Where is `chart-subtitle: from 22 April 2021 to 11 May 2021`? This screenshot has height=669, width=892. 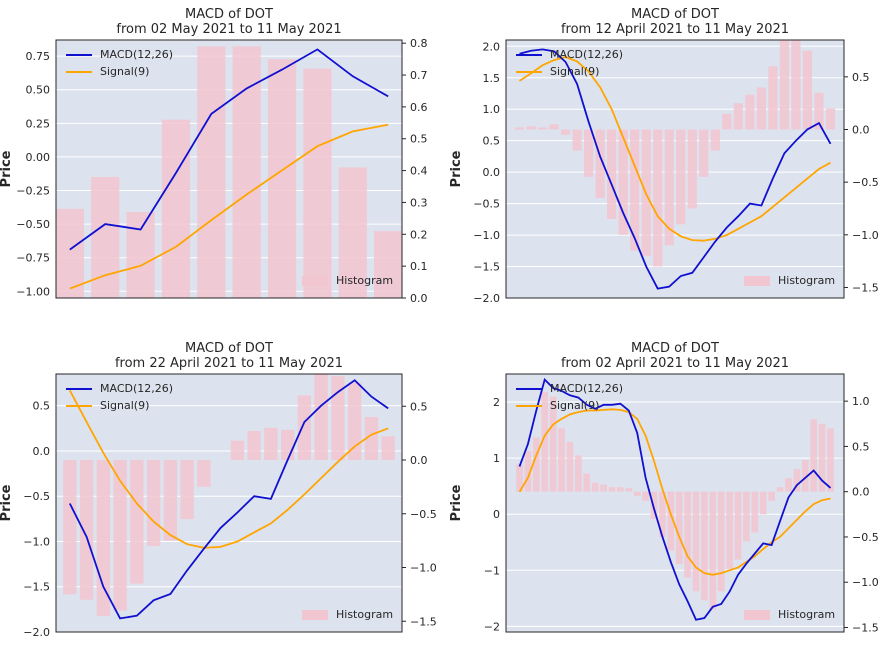 chart-subtitle: from 22 April 2021 to 11 May 2021 is located at coordinates (229, 363).